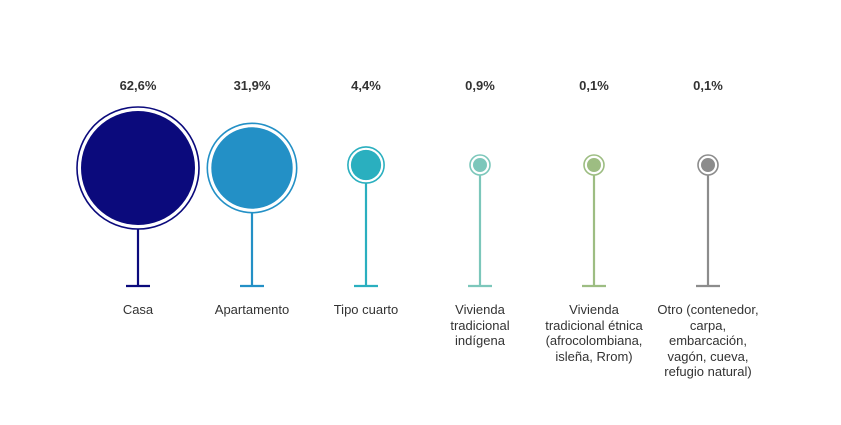 This screenshot has width=841, height=425. What do you see at coordinates (708, 325) in the screenshot?
I see `category-label-line: carpa,` at bounding box center [708, 325].